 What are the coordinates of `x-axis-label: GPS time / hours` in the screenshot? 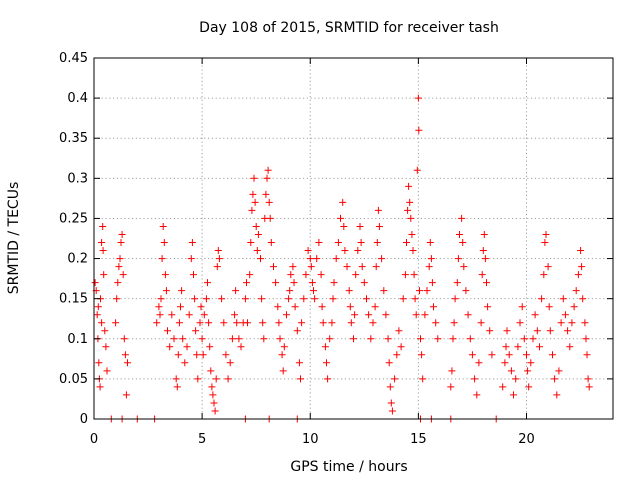 It's located at (348, 467).